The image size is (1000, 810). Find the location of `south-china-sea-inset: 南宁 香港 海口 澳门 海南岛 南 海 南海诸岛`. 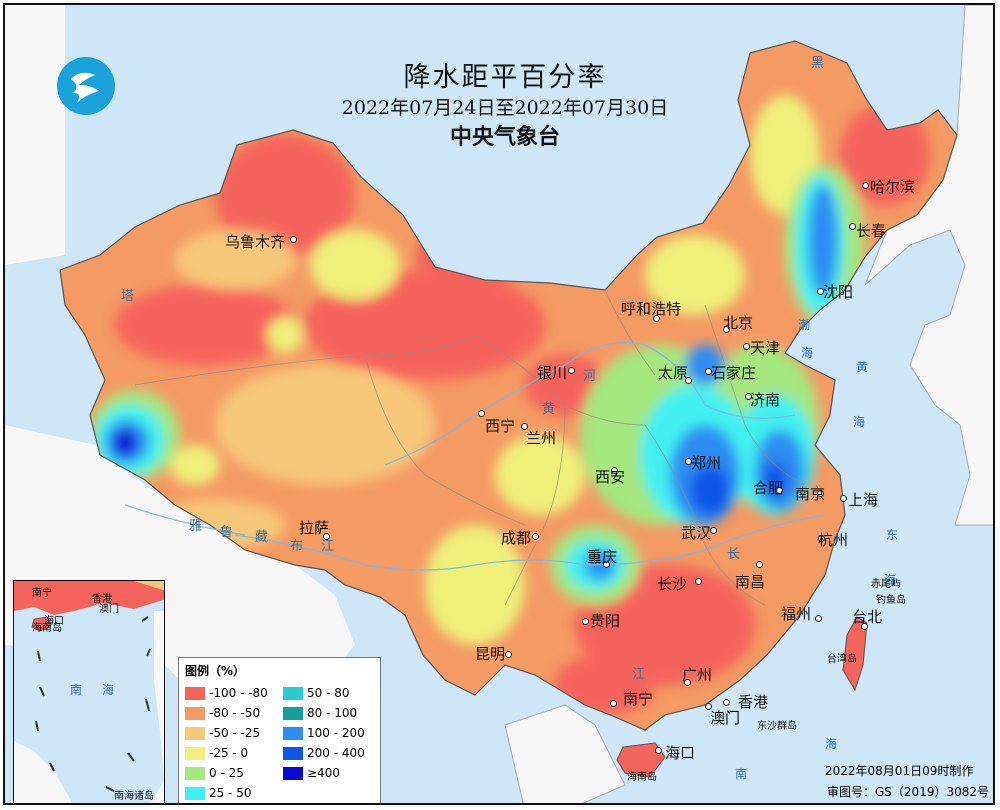

south-china-sea-inset: 南宁 香港 海口 澳门 海南岛 南 海 南海诸岛 is located at coordinates (89, 691).